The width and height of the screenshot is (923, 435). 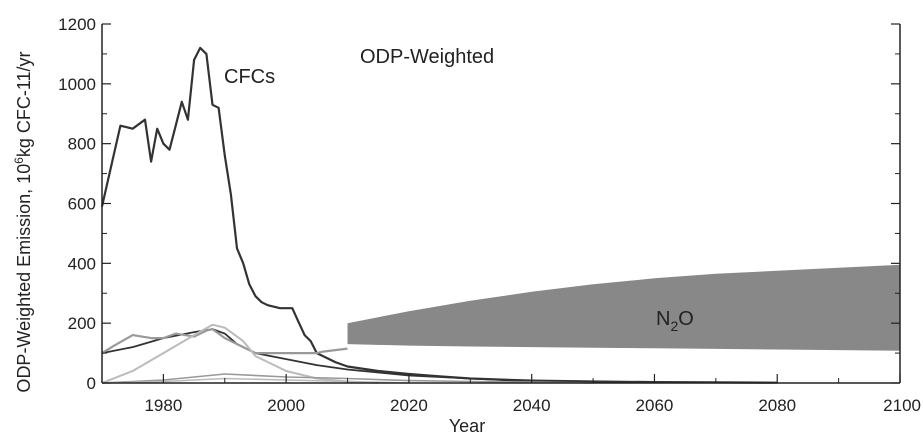 What do you see at coordinates (19, 160) in the screenshot?
I see `y-axis-title-exponent: 6` at bounding box center [19, 160].